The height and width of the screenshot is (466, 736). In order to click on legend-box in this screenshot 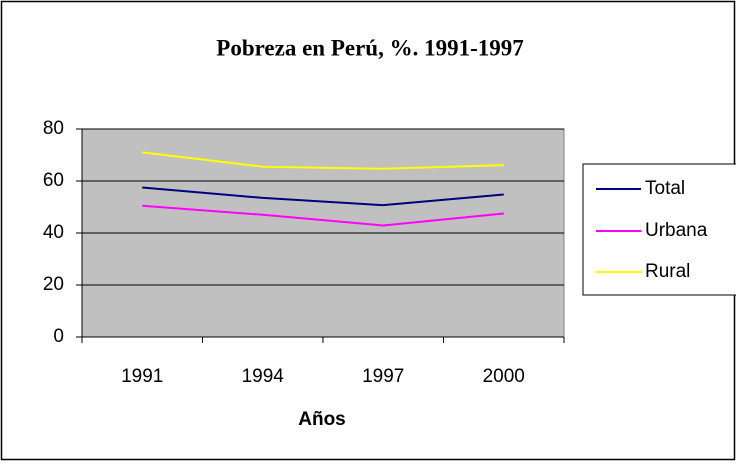, I will do `click(659, 229)`.